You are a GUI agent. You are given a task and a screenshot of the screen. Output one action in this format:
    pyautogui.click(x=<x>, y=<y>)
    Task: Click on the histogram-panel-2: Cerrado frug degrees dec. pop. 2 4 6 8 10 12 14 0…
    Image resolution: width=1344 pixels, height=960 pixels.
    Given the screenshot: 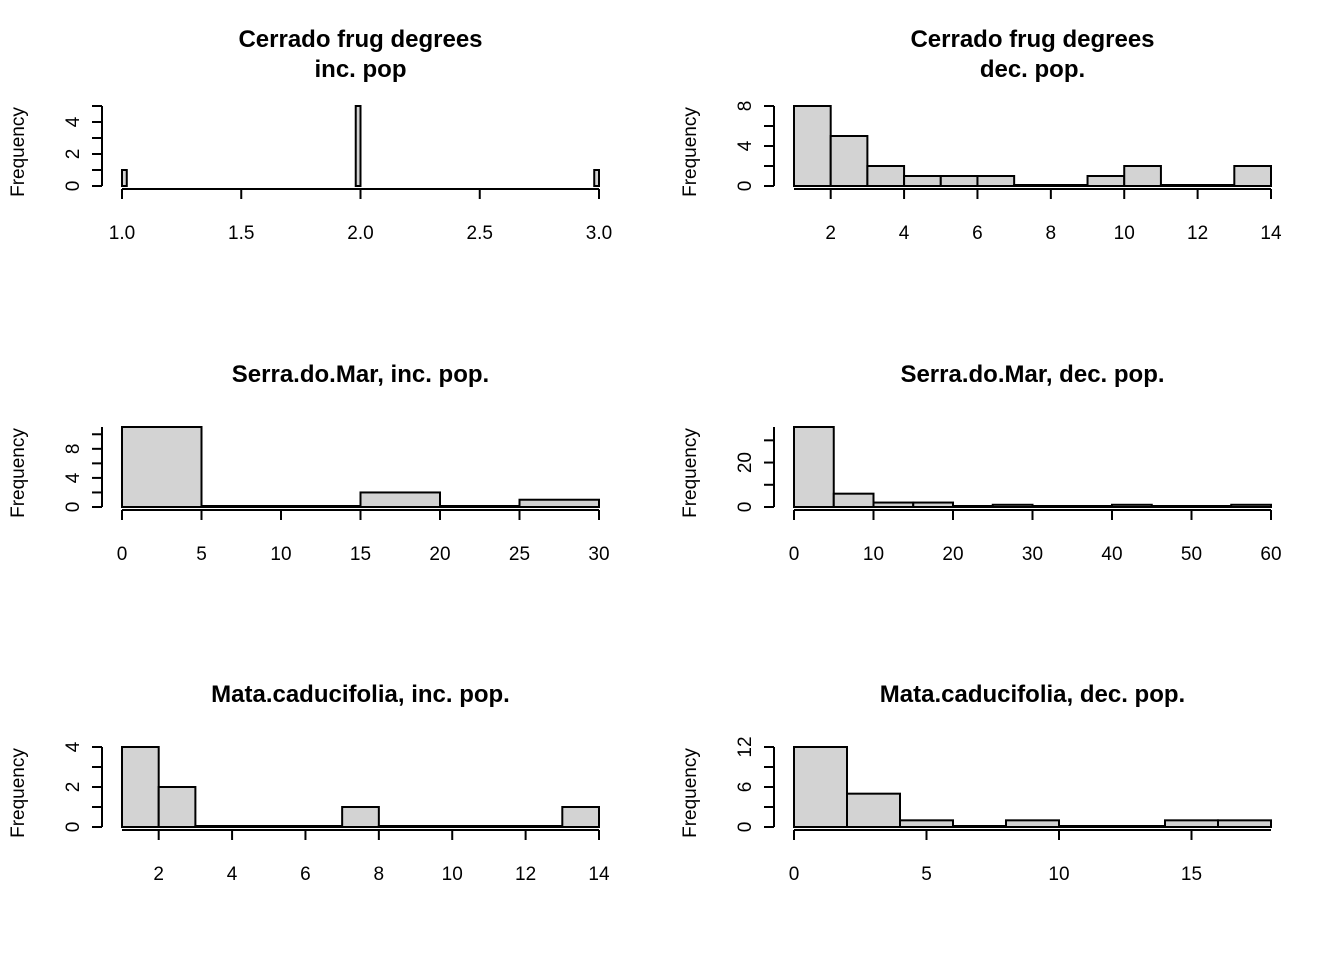 What is the action you would take?
    pyautogui.click(x=981, y=135)
    